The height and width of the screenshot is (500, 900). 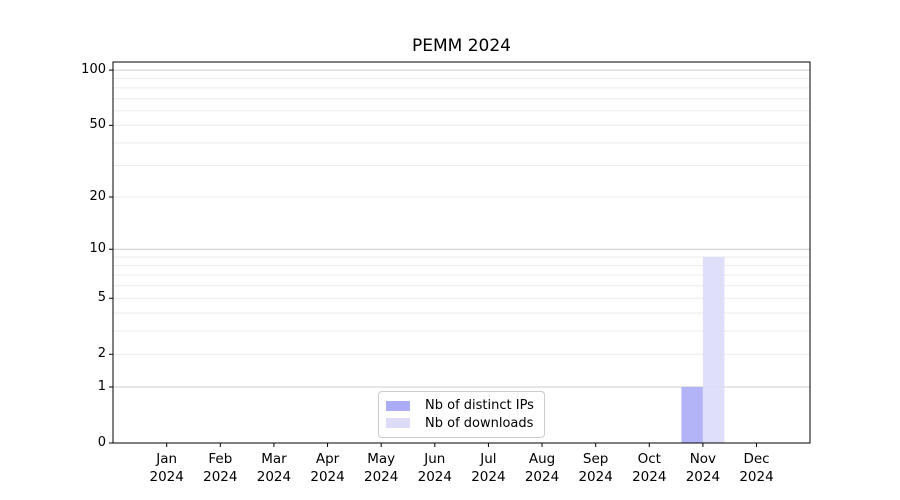 What do you see at coordinates (97, 249) in the screenshot?
I see `y-tick-label: 10` at bounding box center [97, 249].